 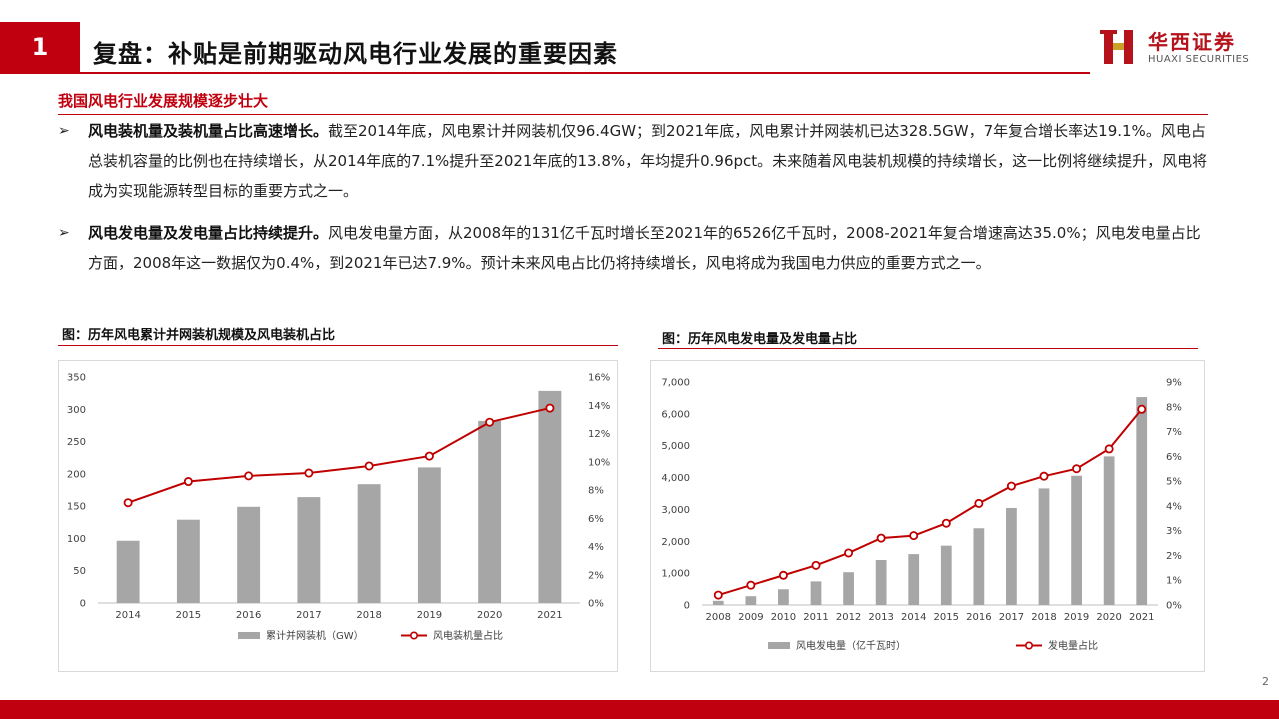 What do you see at coordinates (928, 348) in the screenshot?
I see `chart2-title-divider` at bounding box center [928, 348].